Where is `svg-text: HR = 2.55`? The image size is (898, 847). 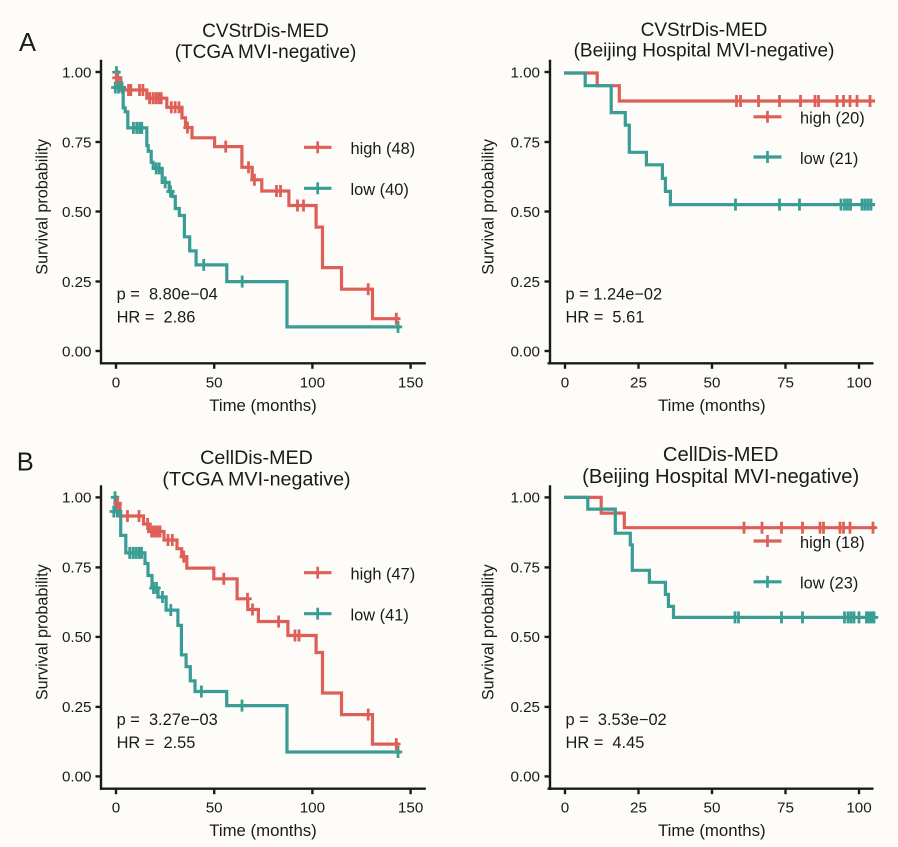 svg-text: HR = 2.55 is located at coordinates (156, 743).